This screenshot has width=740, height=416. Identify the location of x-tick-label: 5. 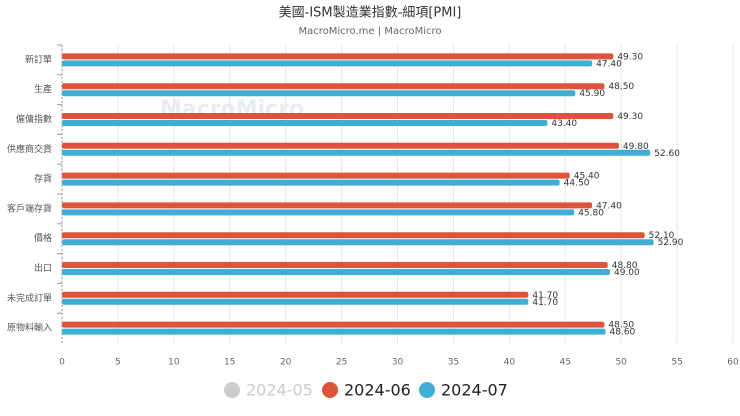
(118, 363).